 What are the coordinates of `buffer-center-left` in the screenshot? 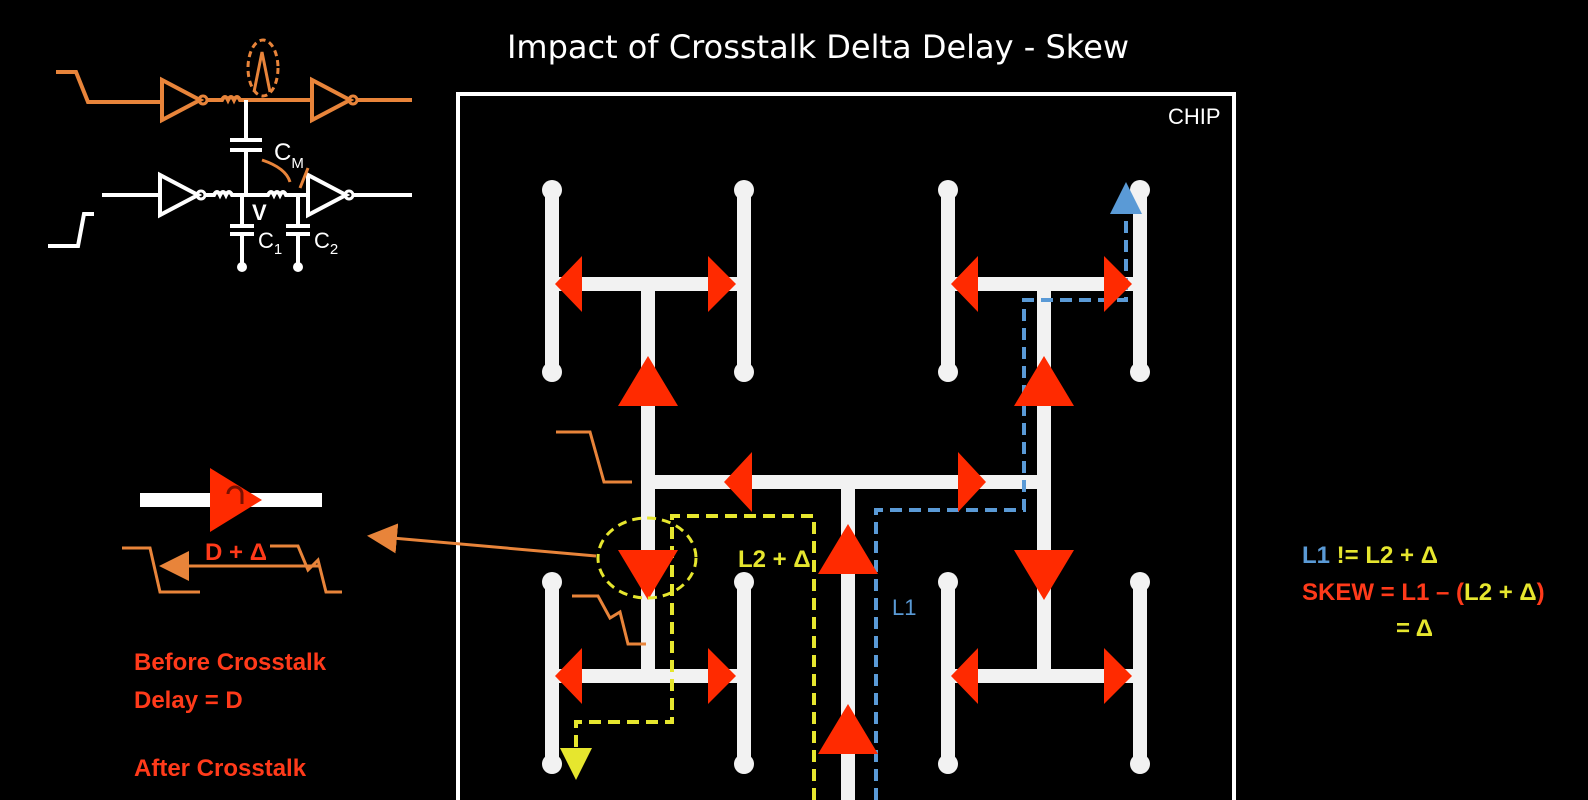 It's located at (738, 482).